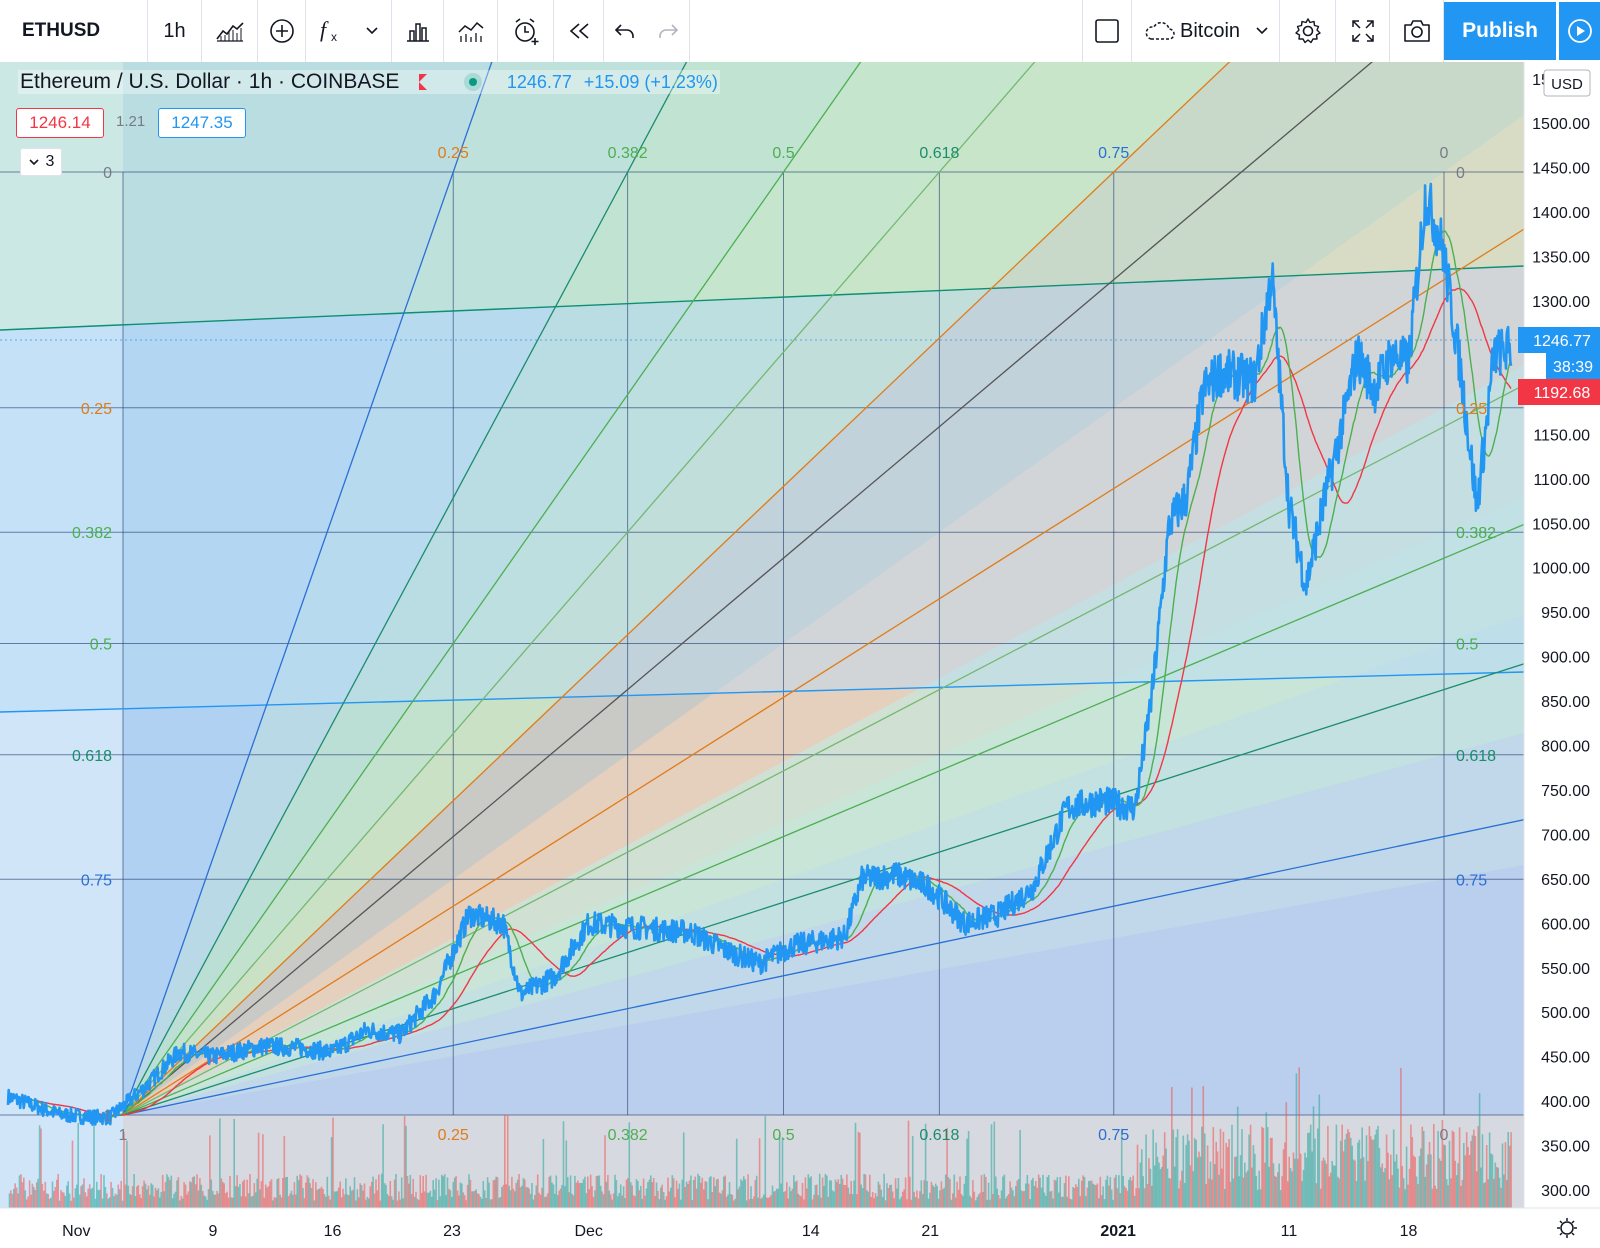  What do you see at coordinates (175, 31) in the screenshot?
I see `interval-button: 1h` at bounding box center [175, 31].